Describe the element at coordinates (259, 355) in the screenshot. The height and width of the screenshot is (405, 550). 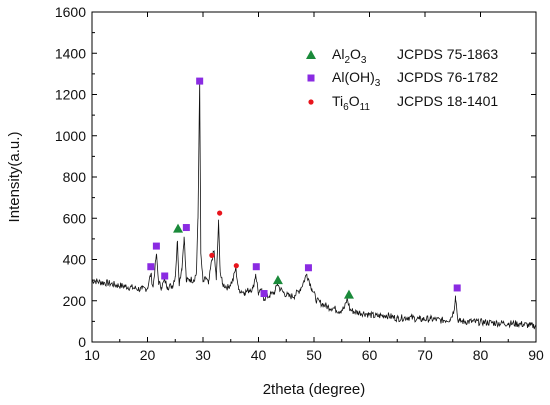
I see `x-tick-label: 40` at that location.